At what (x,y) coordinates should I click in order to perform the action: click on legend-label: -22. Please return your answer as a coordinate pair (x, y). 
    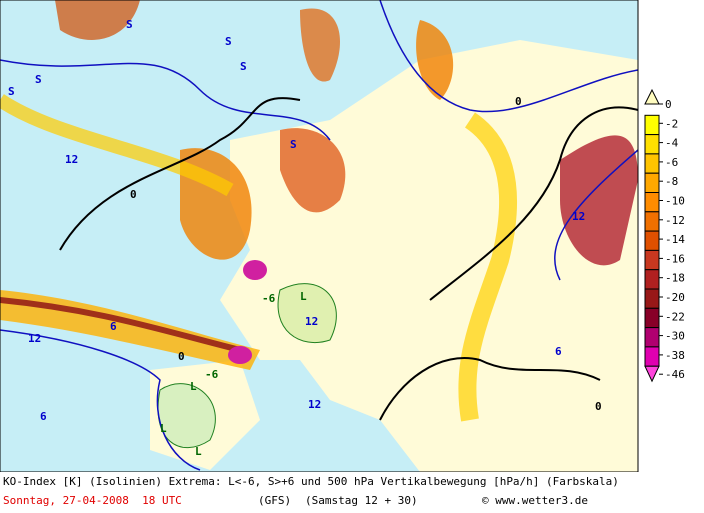
    Looking at the image, I should click on (675, 316).